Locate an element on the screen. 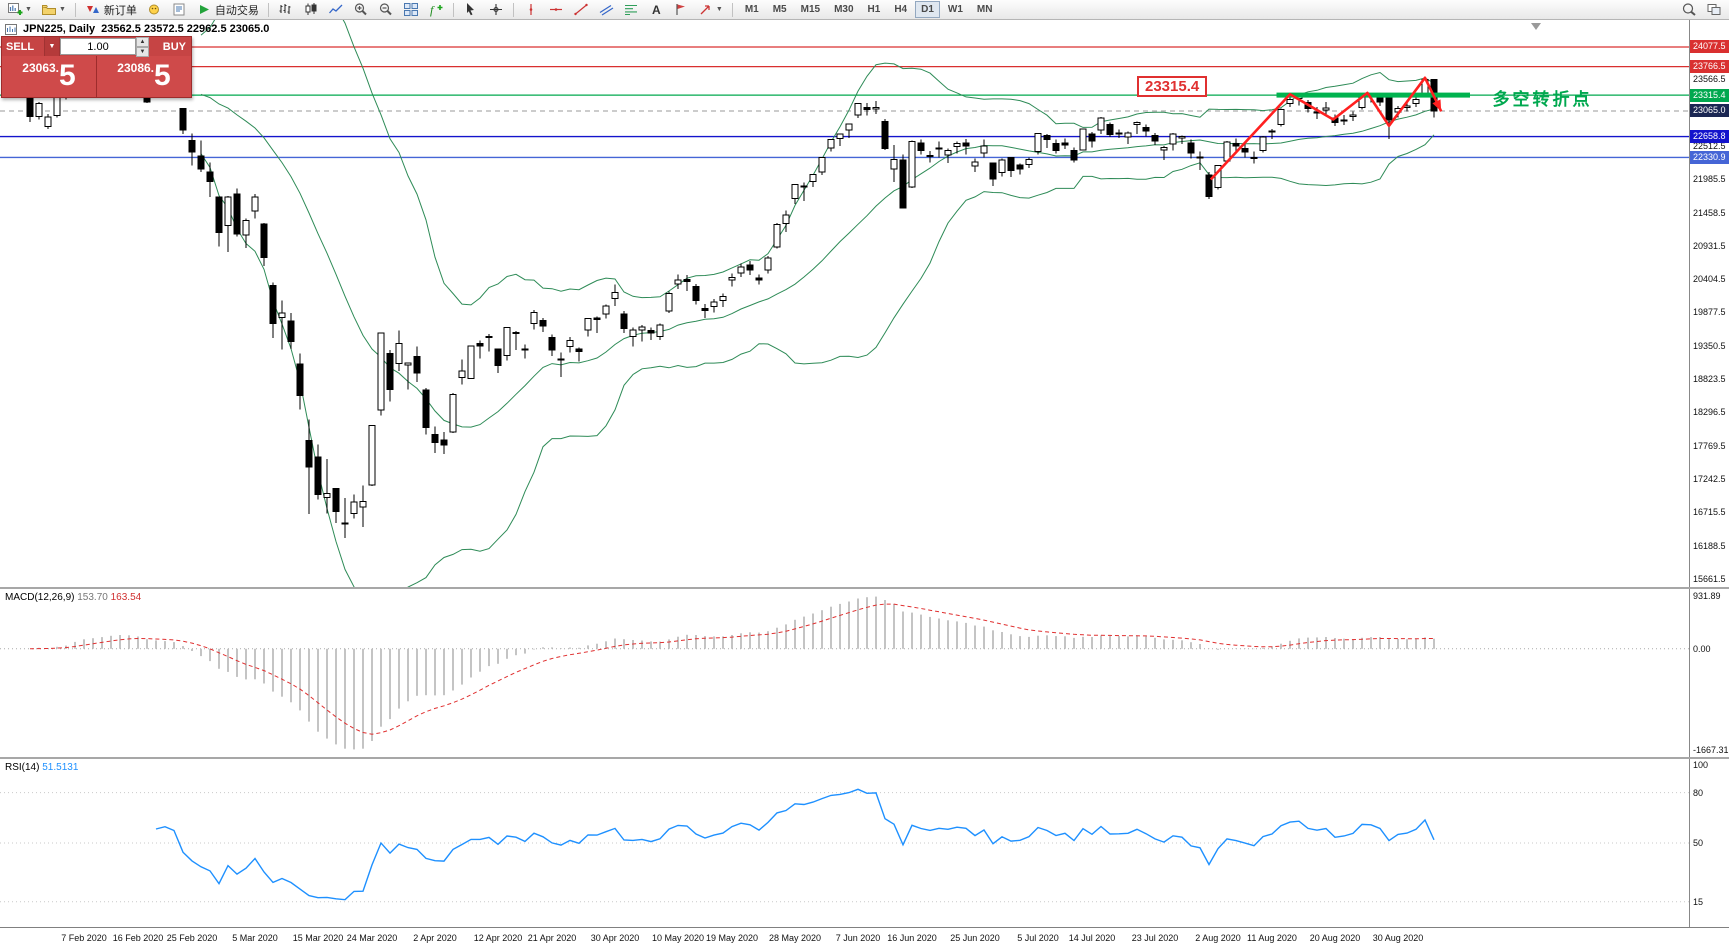 The width and height of the screenshot is (1729, 948). macd-label: MACD(12,26,9) 153.70 163.54 is located at coordinates (73, 597).